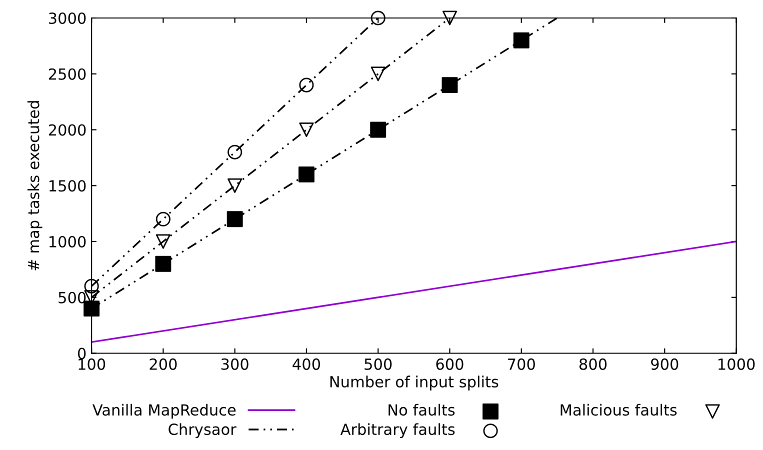 The width and height of the screenshot is (763, 450). Describe the element at coordinates (34, 185) in the screenshot. I see `y-axis-title: # map tasks executed` at that location.